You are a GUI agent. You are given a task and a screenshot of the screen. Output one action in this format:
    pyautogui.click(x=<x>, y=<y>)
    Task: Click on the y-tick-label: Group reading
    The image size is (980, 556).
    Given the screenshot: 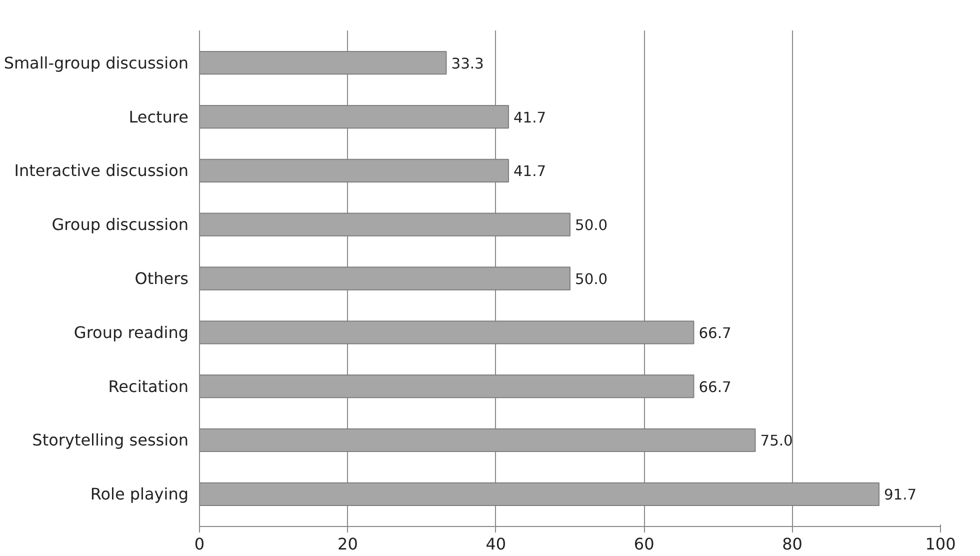 What is the action you would take?
    pyautogui.click(x=131, y=332)
    